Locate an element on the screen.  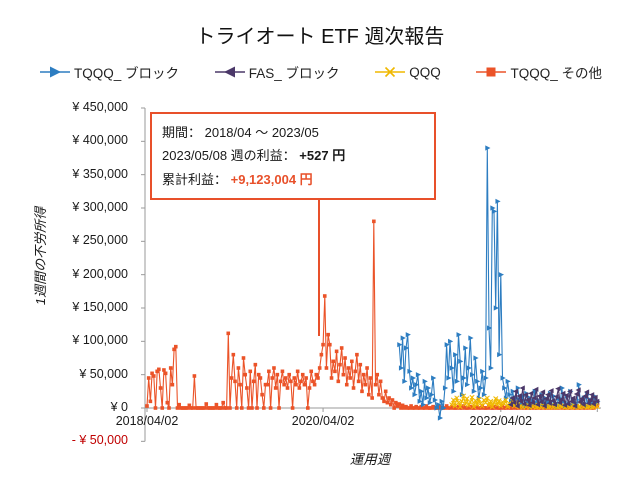
y-axis-tick-label: ¥ 450,000 is located at coordinates (100, 107).